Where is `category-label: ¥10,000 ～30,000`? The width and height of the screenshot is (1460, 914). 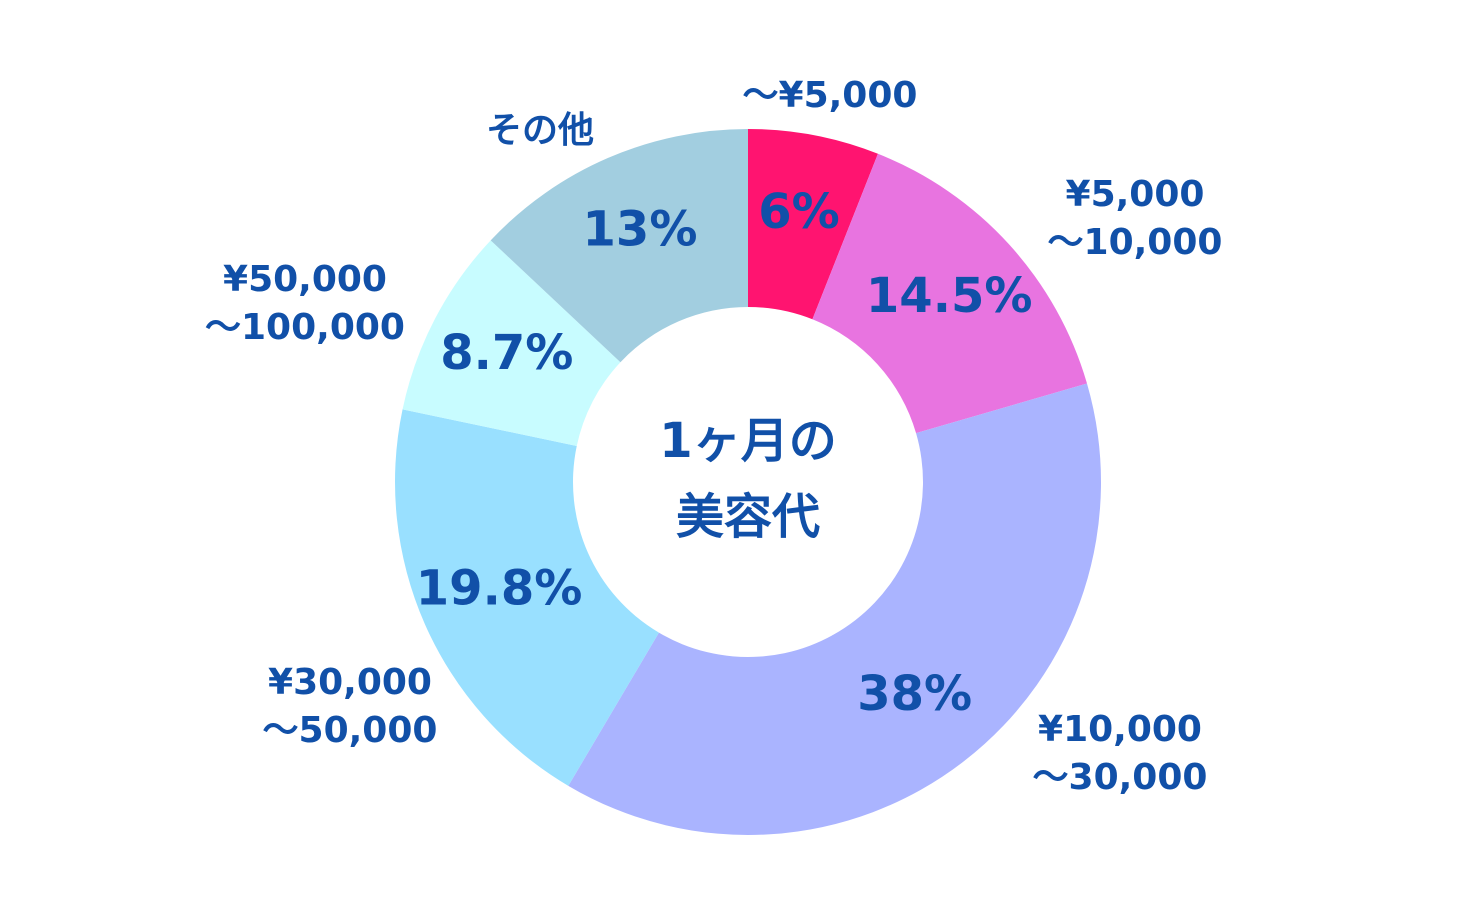
category-label: ¥10,000 ～30,000 is located at coordinates (1120, 753).